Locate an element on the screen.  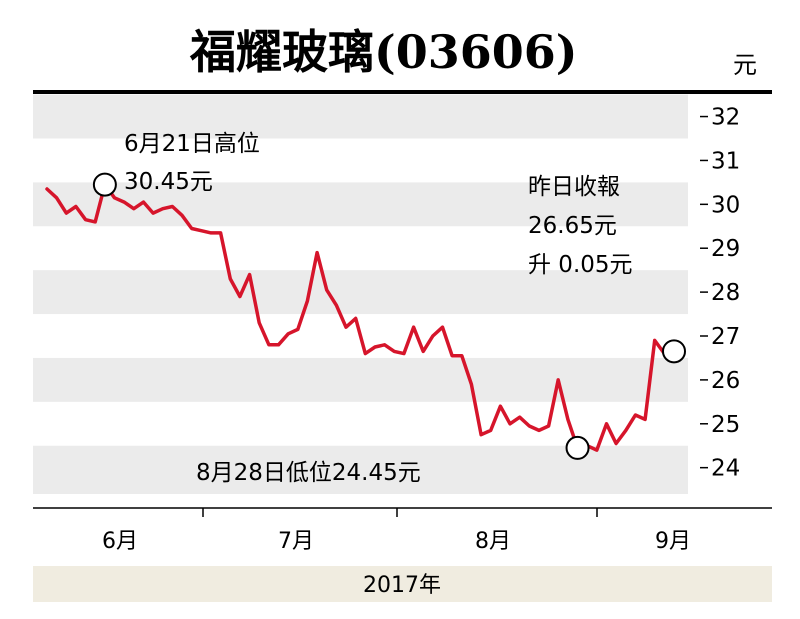
chart-title: 福耀玻璃(03606) is located at coordinates (383, 52).